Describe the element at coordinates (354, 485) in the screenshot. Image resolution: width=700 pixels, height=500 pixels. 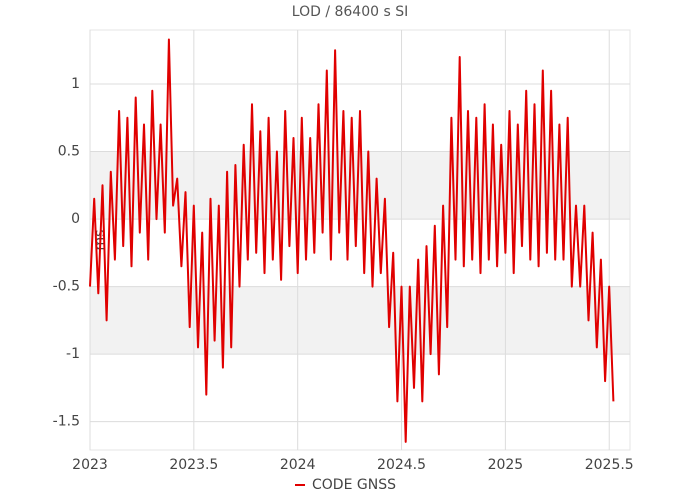
I see `legend-label: CODE GNSS` at that location.